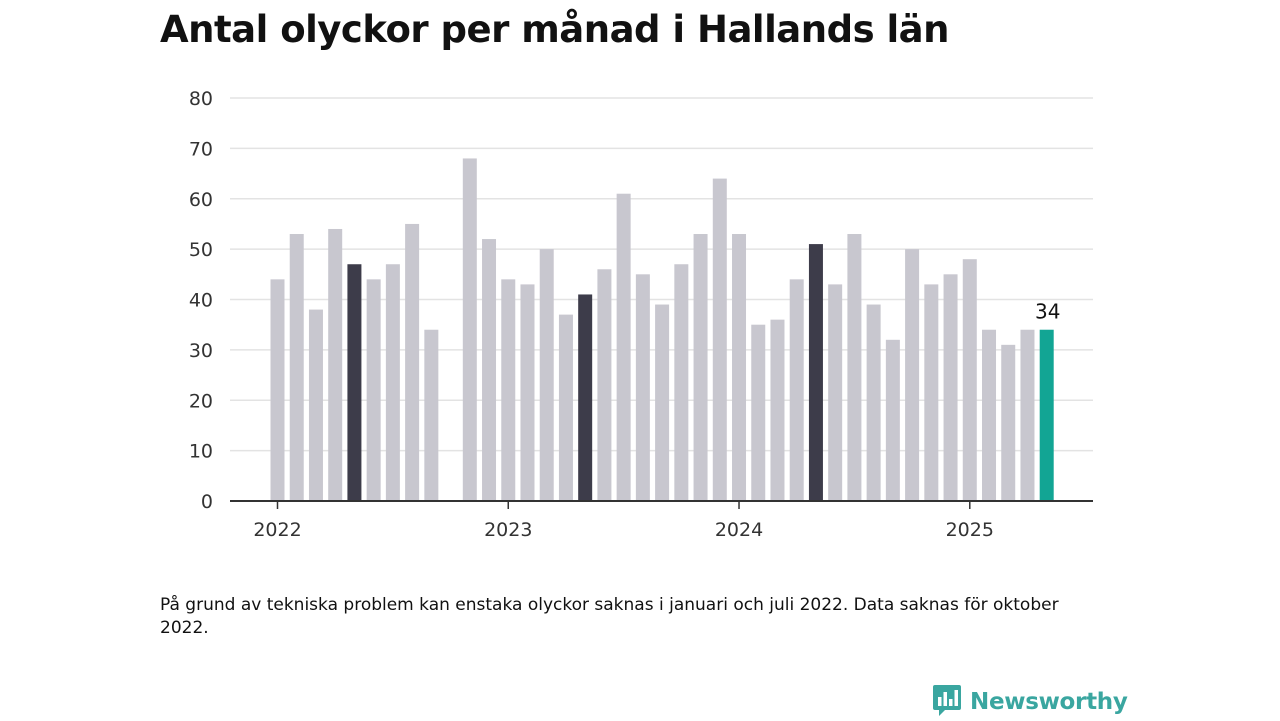 The image size is (1280, 721). Describe the element at coordinates (201, 200) in the screenshot. I see `y-tick-label: 60` at that location.